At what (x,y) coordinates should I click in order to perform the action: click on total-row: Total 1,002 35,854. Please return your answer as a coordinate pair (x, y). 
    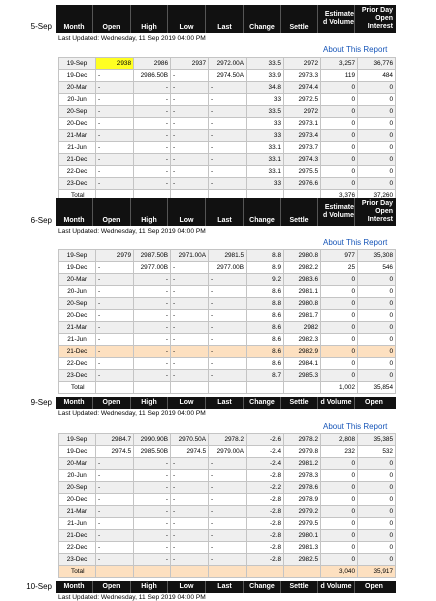
    Looking at the image, I should click on (227, 387).